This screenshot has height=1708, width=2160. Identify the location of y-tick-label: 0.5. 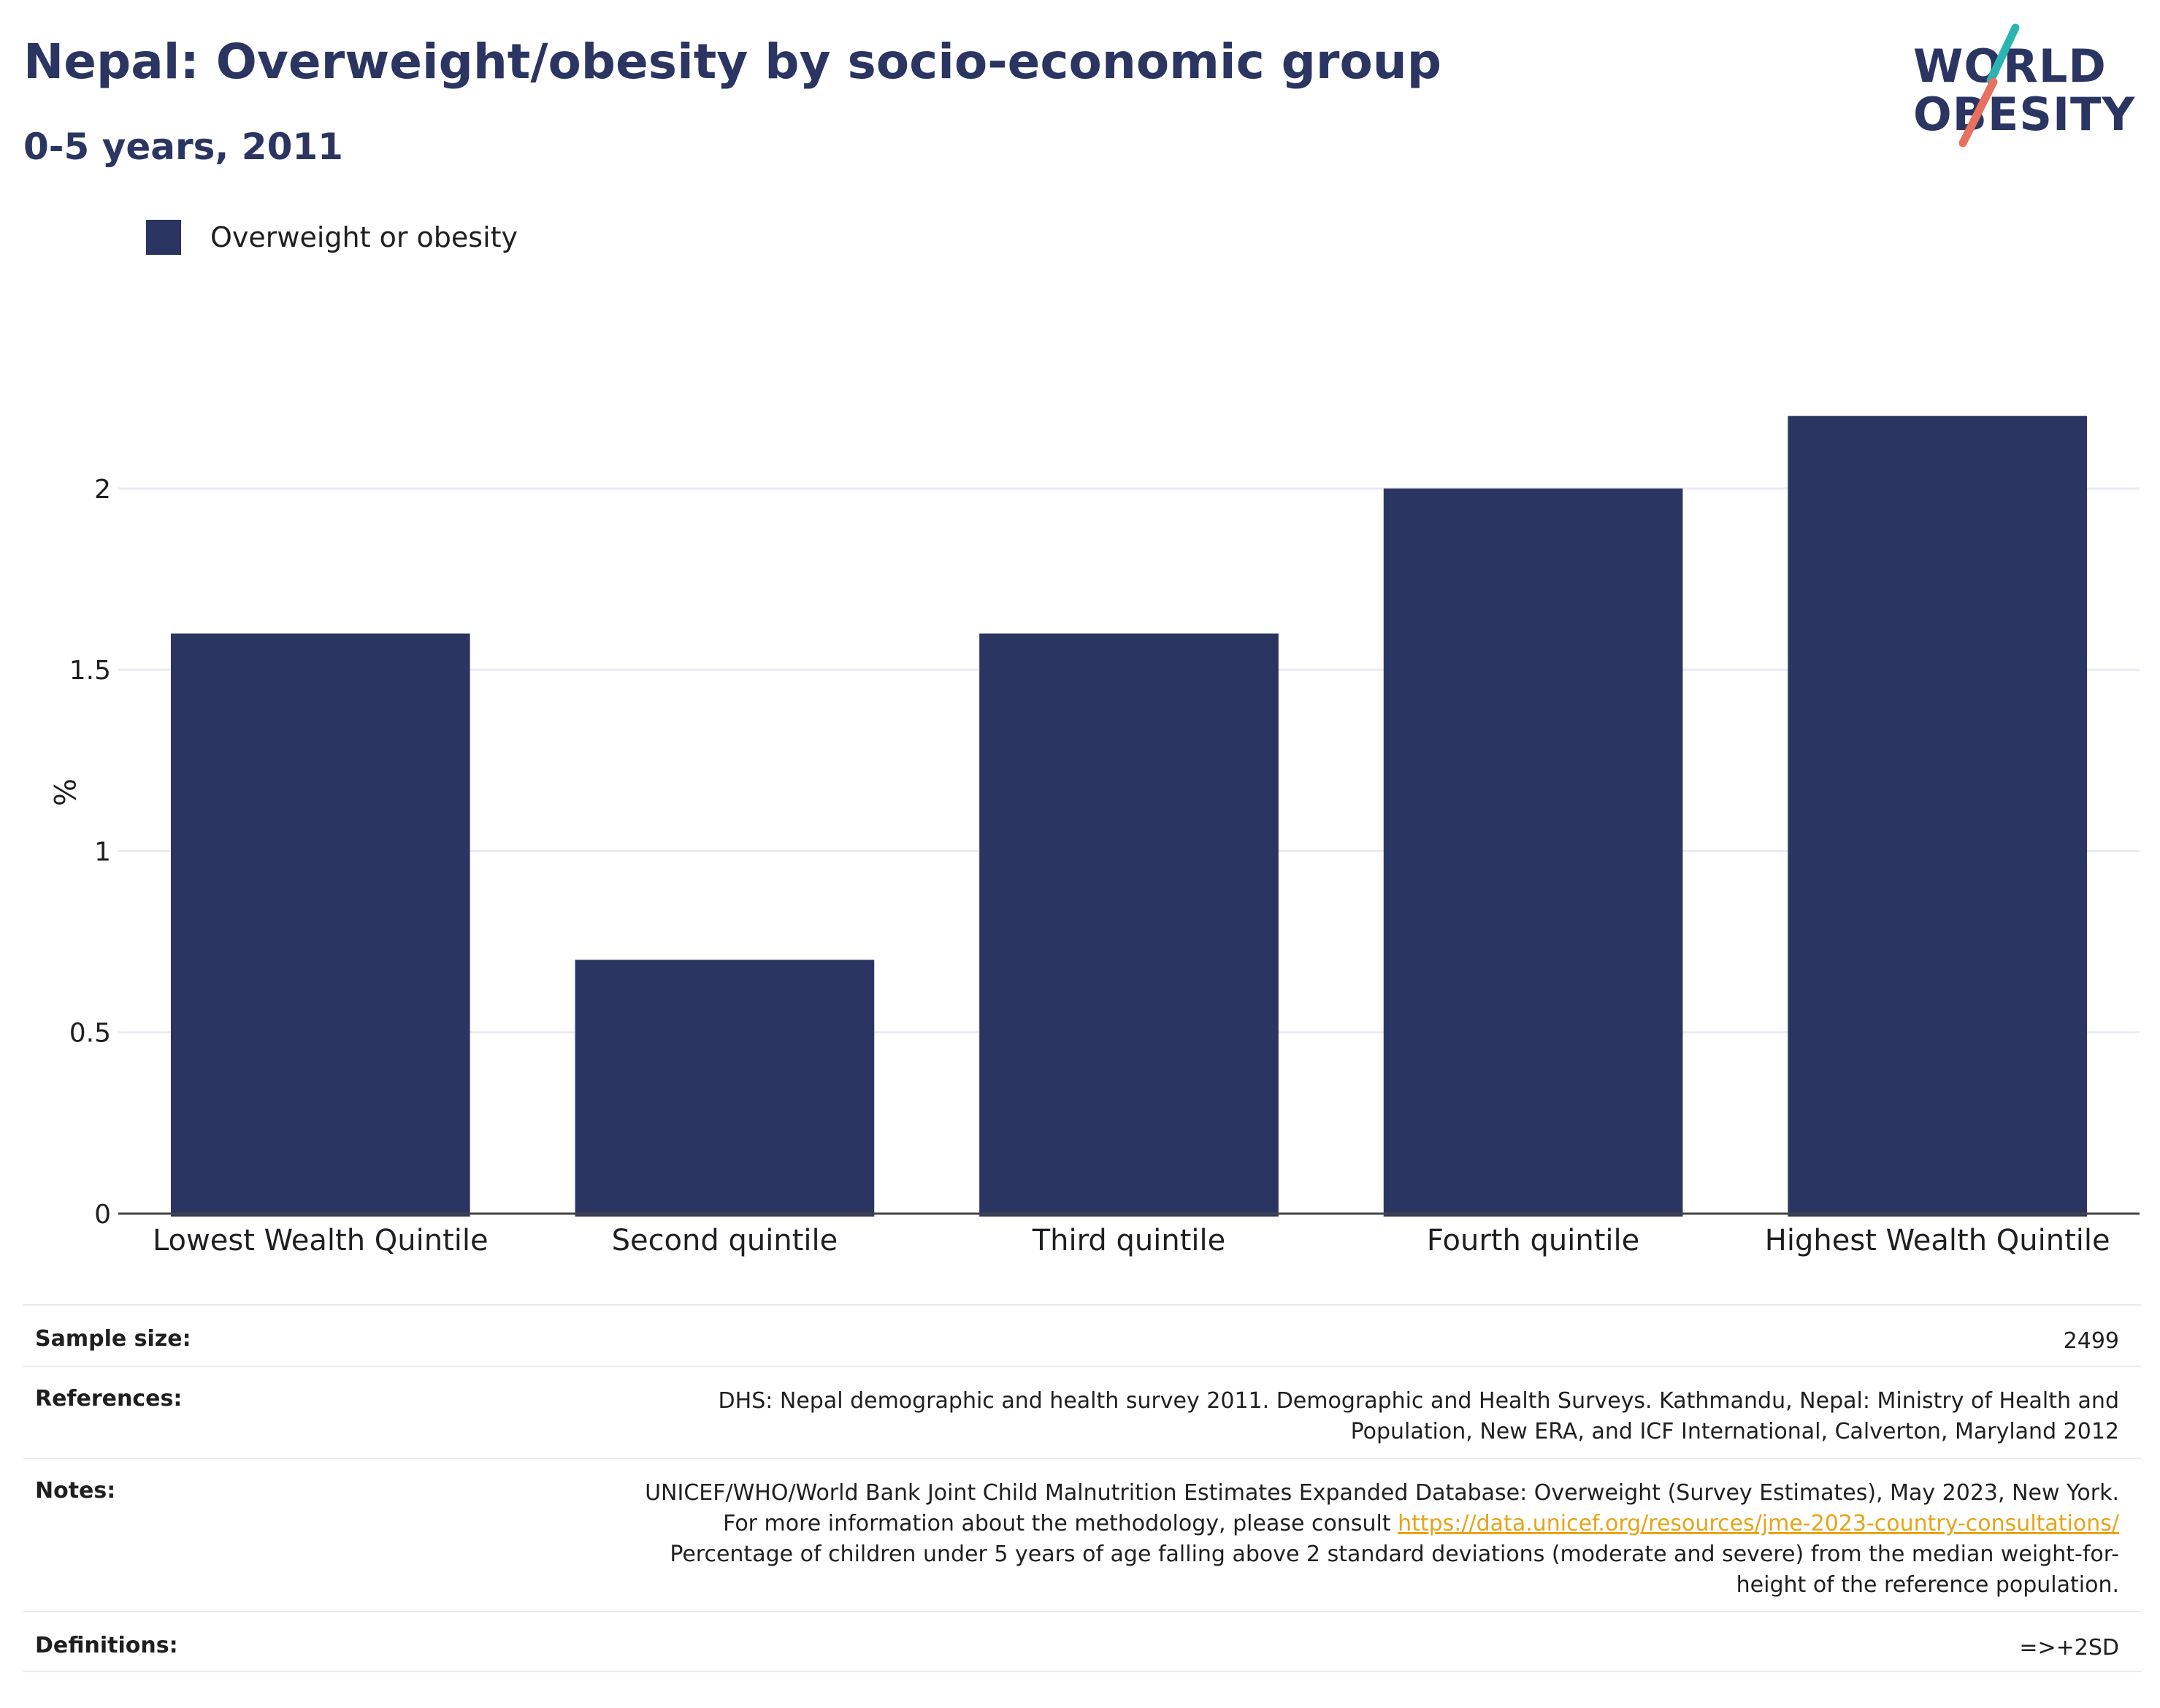
(90, 1034).